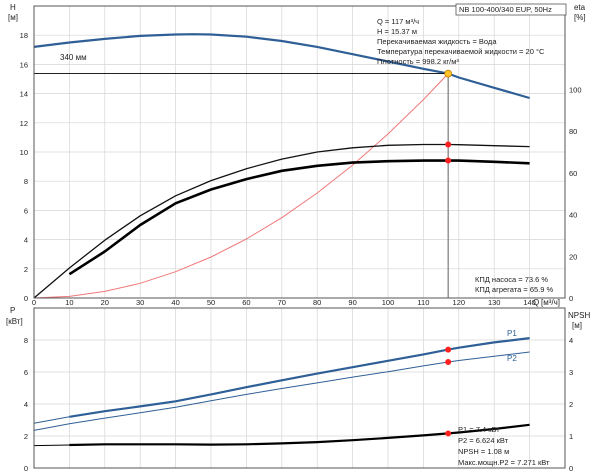  I want to click on x-tick-label: 120, so click(459, 302).